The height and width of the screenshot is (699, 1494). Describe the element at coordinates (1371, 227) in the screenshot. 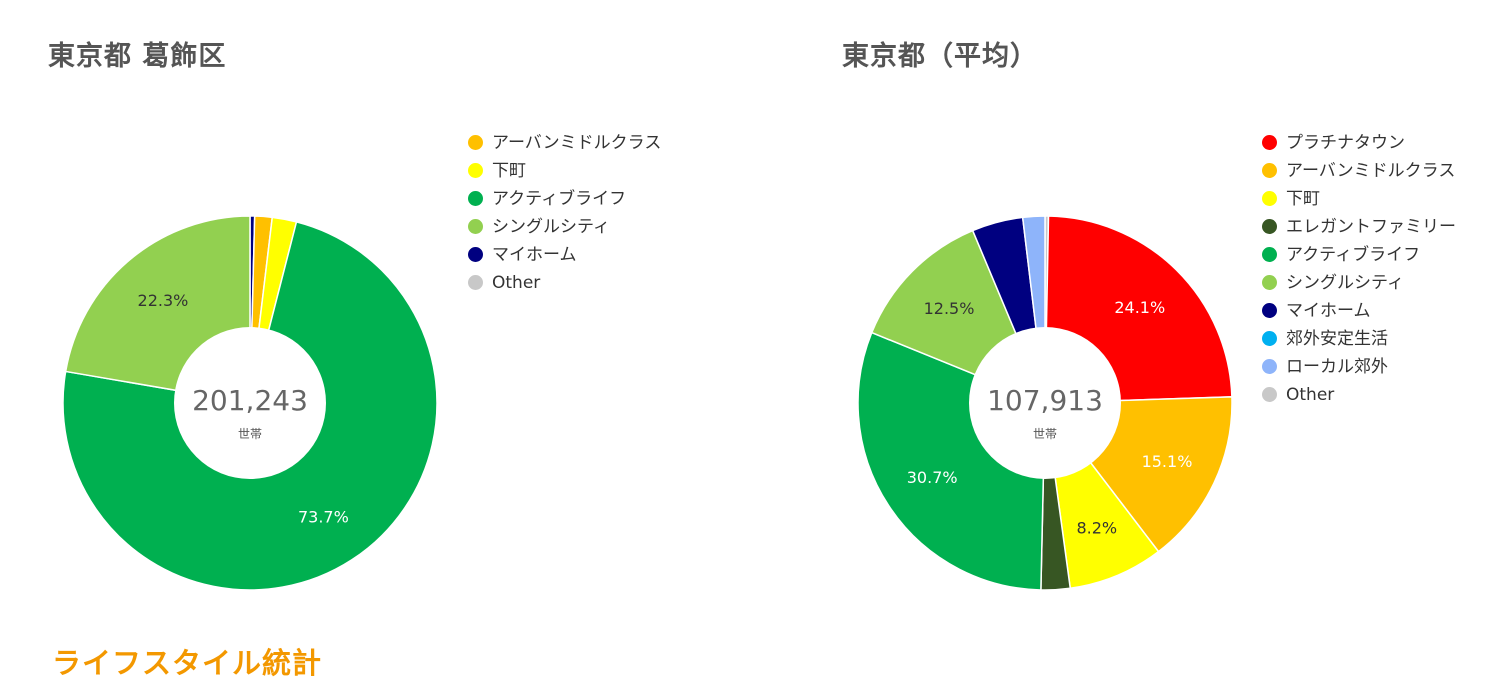

I see `legend-label: エレガントファミリー` at that location.